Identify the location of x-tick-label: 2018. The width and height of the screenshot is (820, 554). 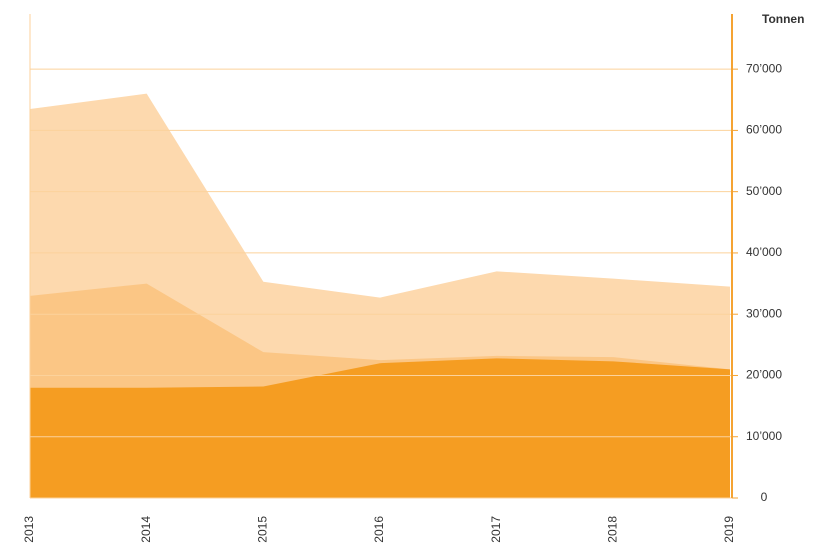
(613, 529).